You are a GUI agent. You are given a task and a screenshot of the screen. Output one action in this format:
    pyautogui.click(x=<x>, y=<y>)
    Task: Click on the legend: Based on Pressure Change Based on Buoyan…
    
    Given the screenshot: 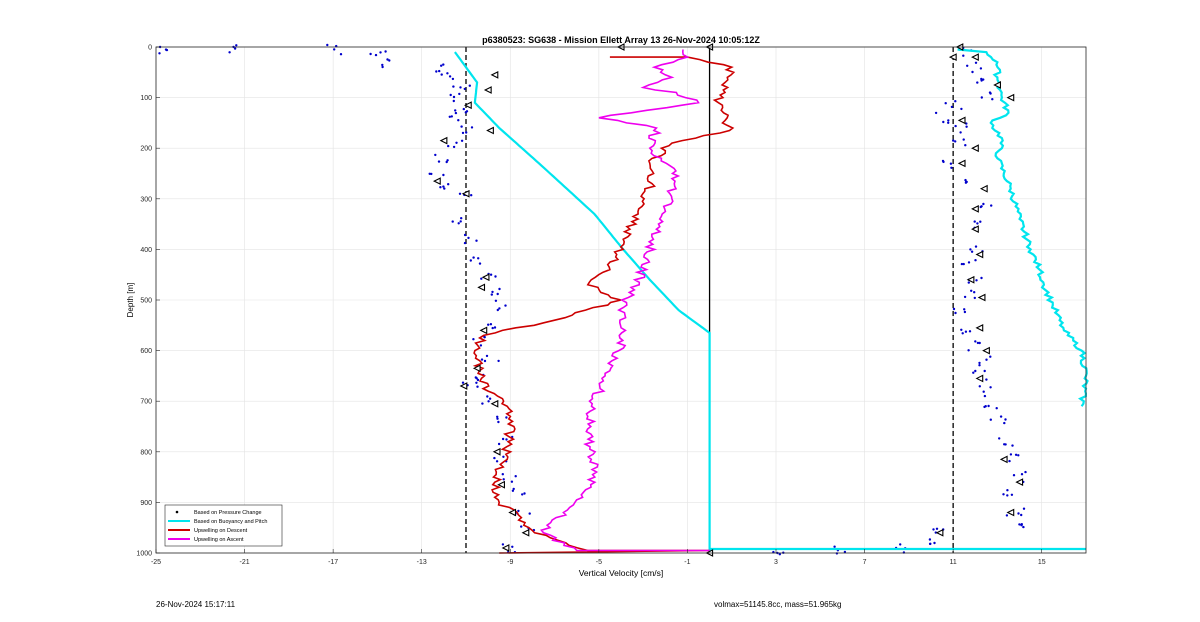 What is the action you would take?
    pyautogui.click(x=223, y=525)
    